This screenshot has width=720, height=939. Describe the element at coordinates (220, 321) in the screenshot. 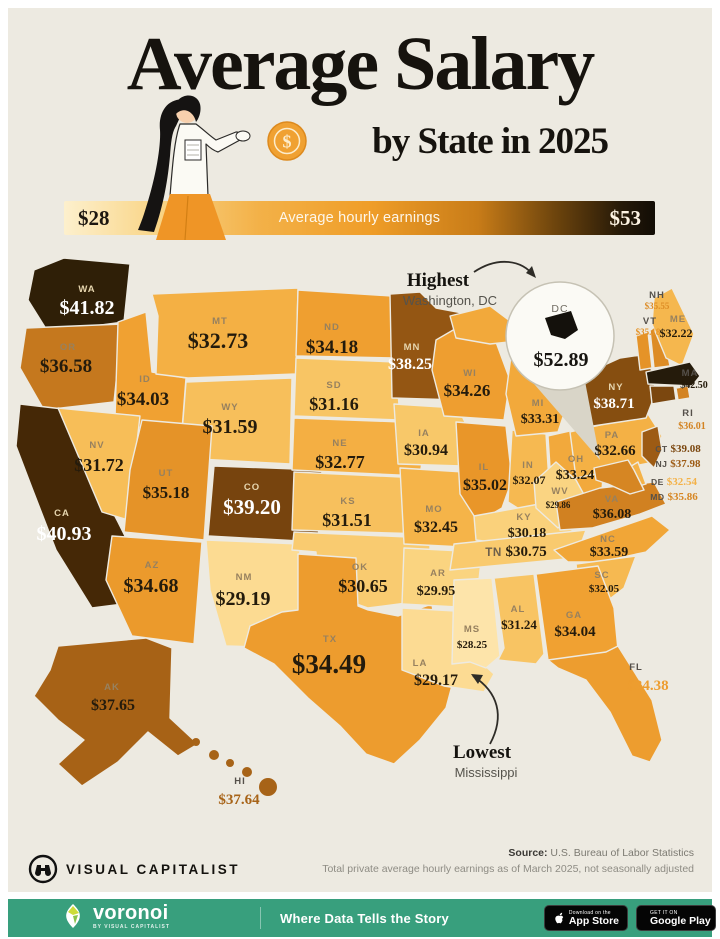

I see `state-abbr-MT: MT` at that location.